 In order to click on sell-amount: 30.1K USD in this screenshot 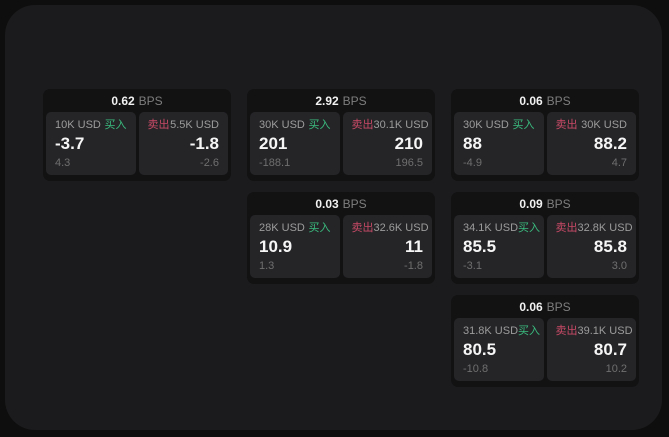, I will do `click(401, 125)`.